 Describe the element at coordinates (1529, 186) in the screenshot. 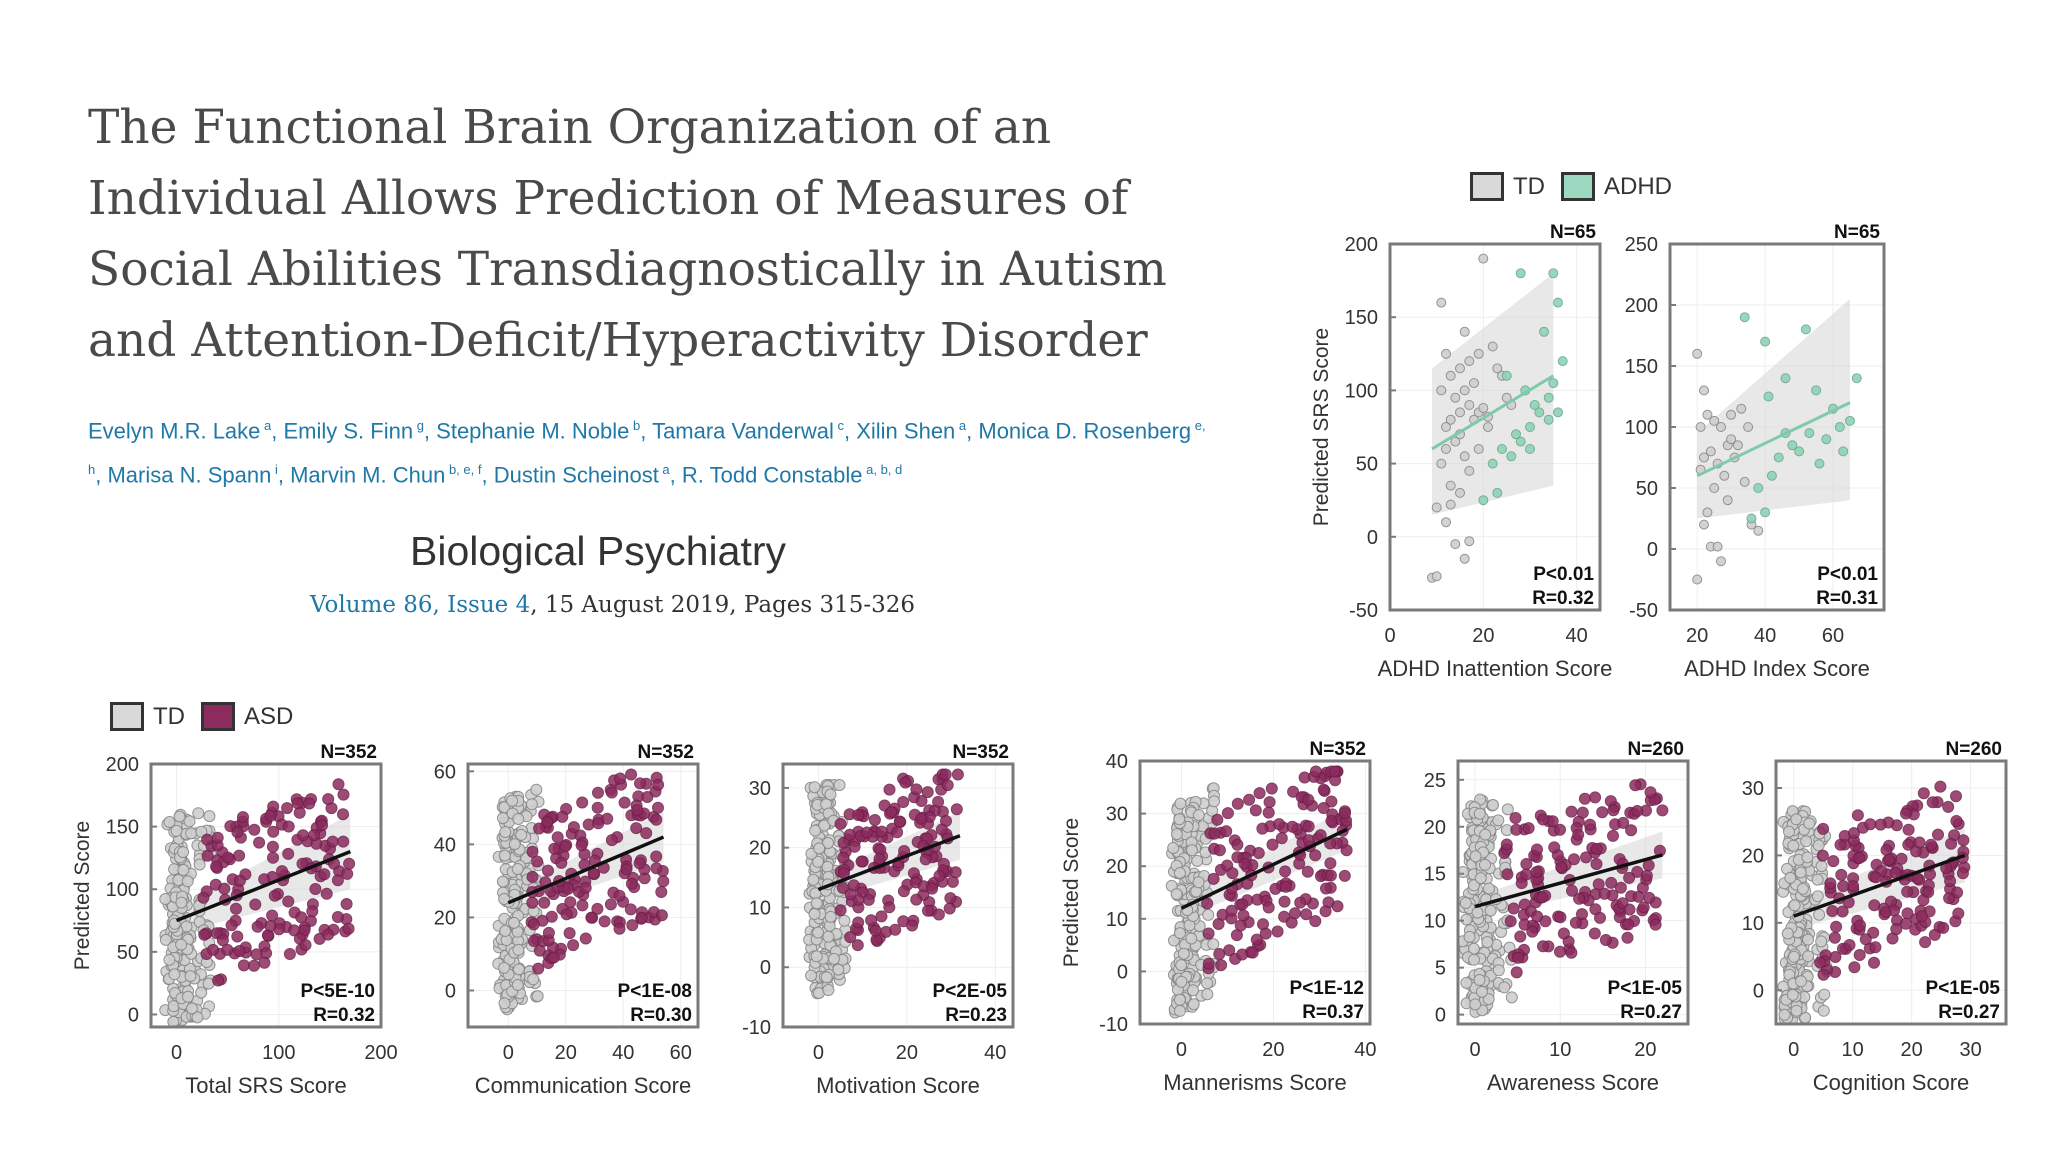

I see `legend-label-td: TD` at that location.